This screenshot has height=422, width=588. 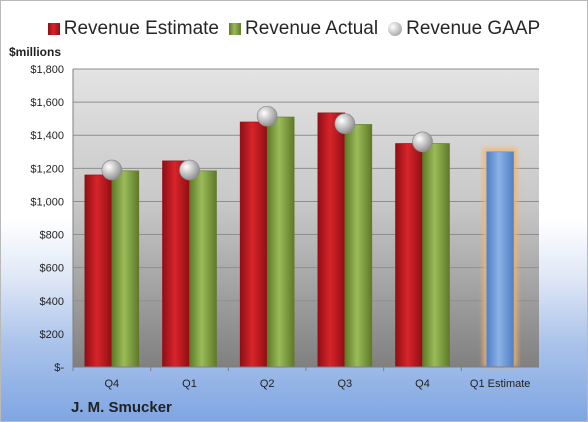 What do you see at coordinates (500, 259) in the screenshot?
I see `bar-future-estimate` at bounding box center [500, 259].